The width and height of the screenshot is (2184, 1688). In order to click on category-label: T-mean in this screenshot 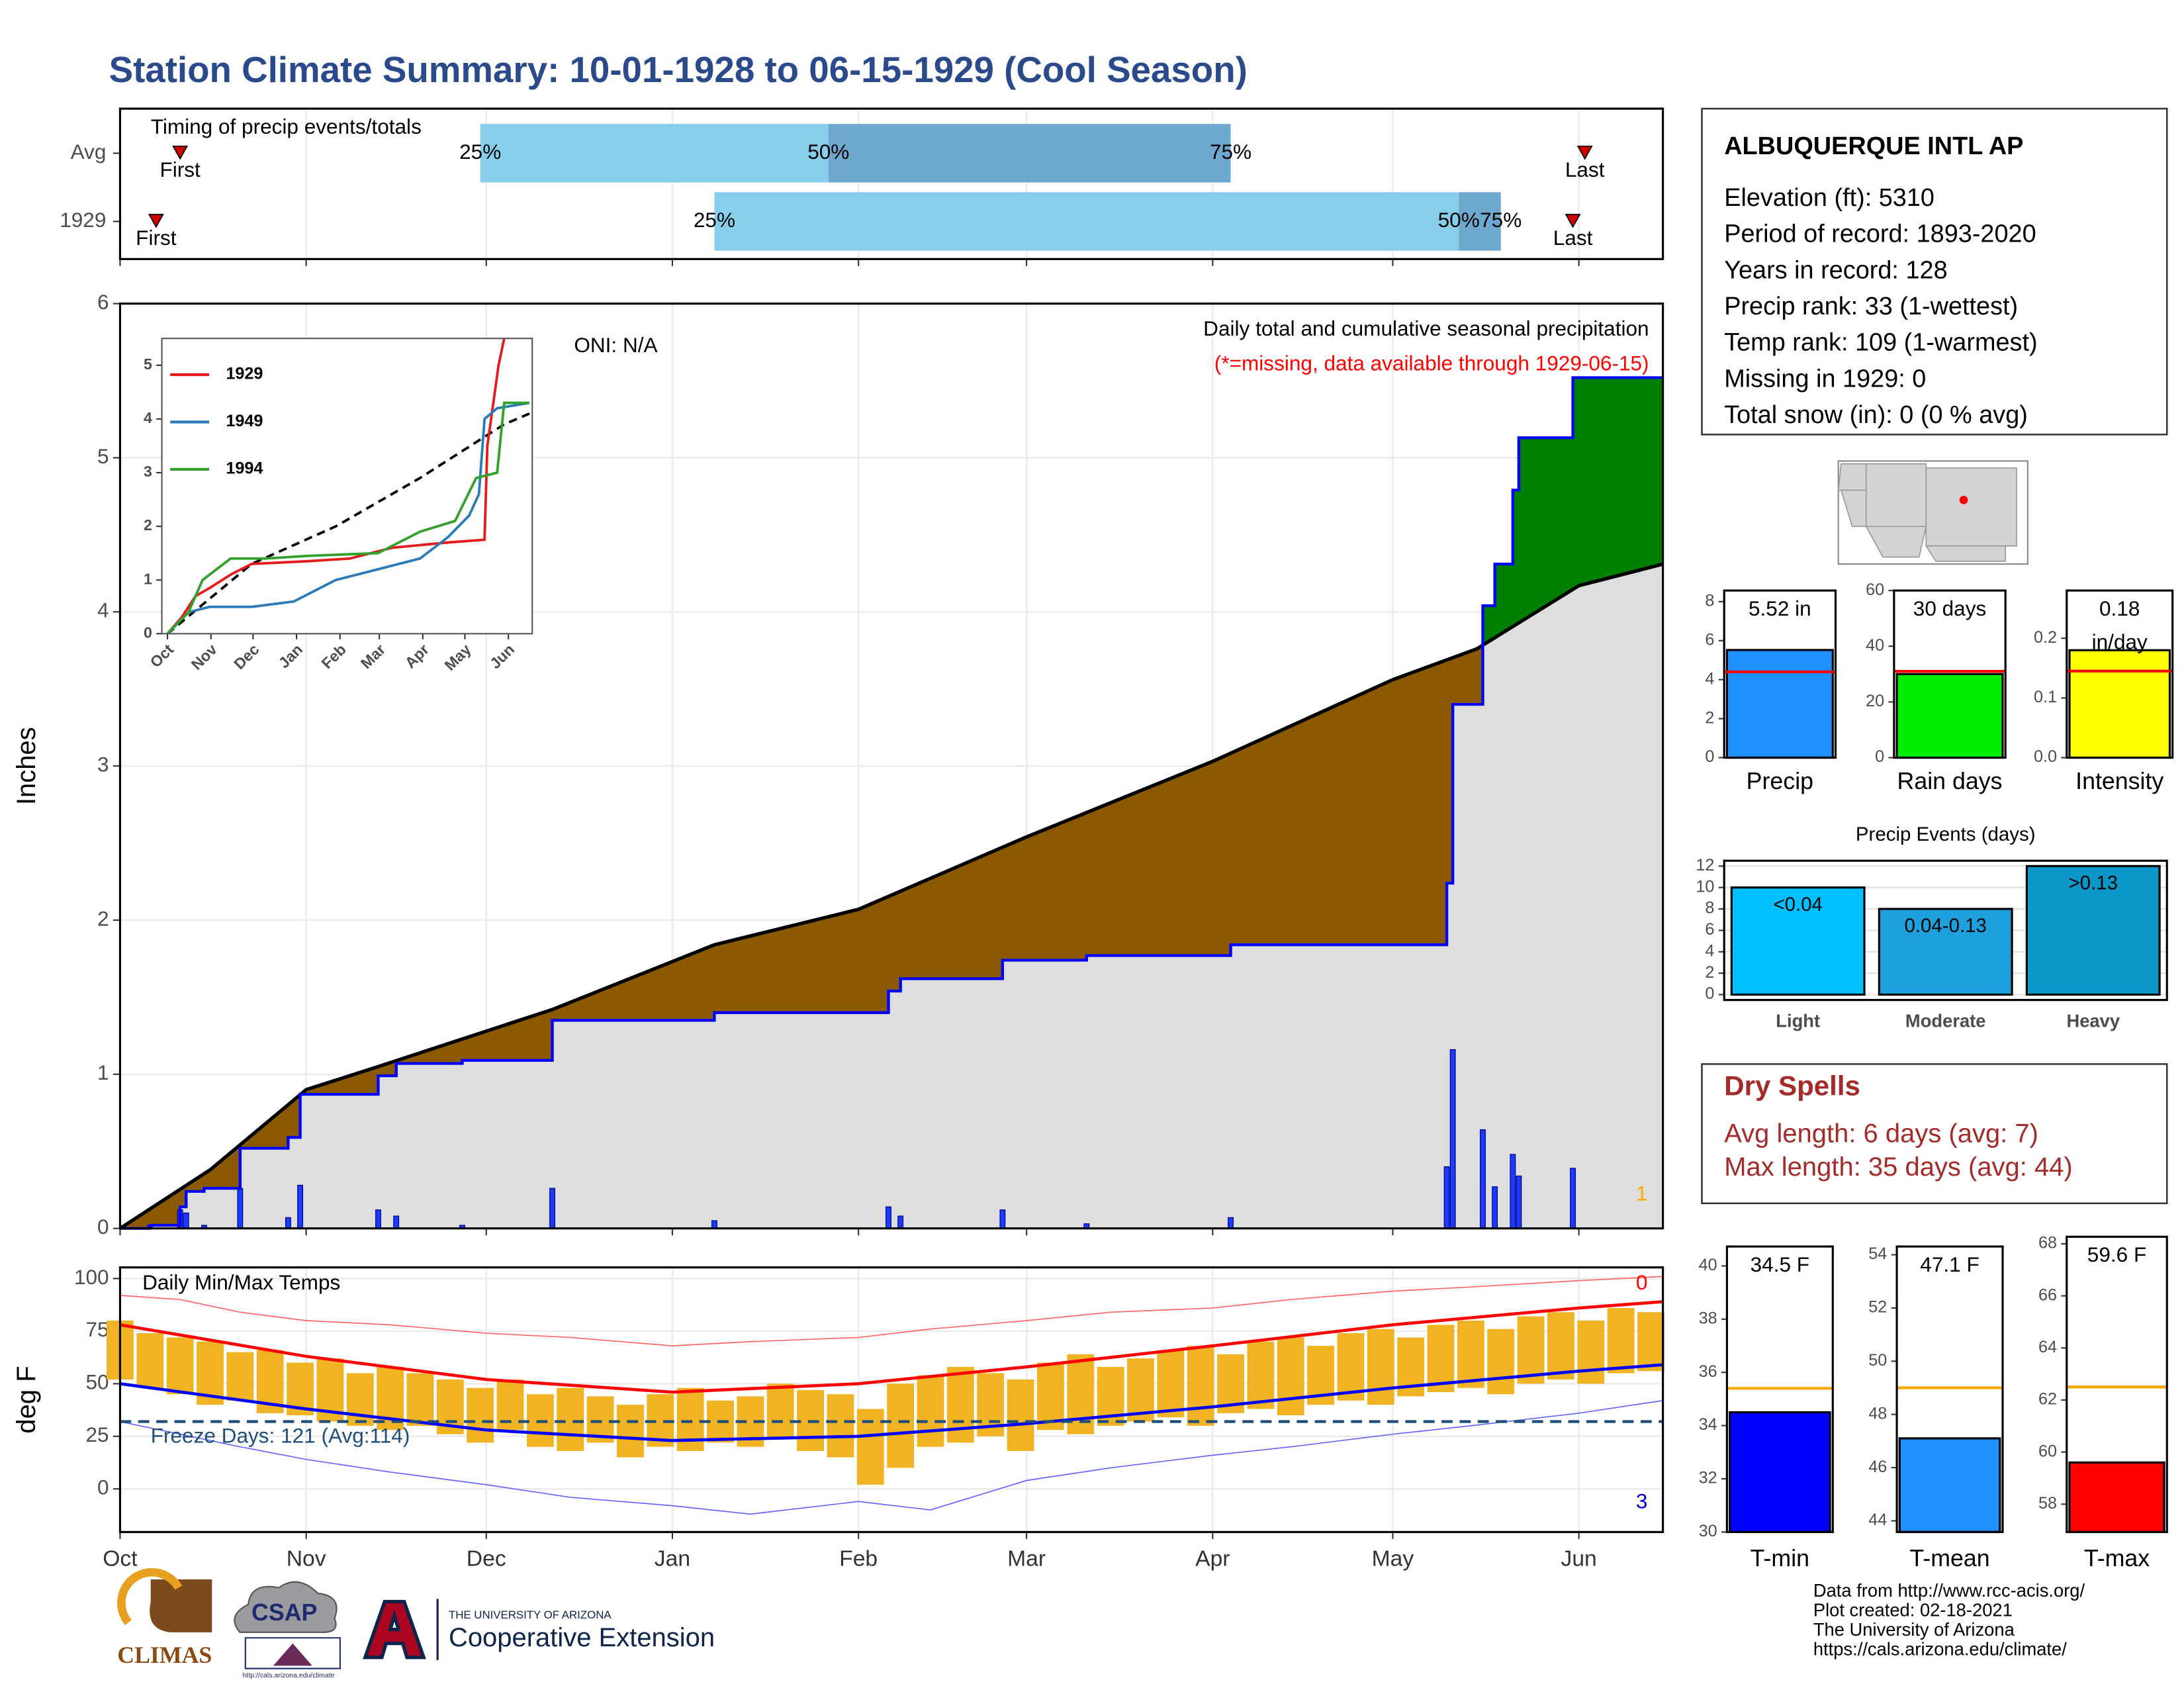, I will do `click(1949, 1558)`.